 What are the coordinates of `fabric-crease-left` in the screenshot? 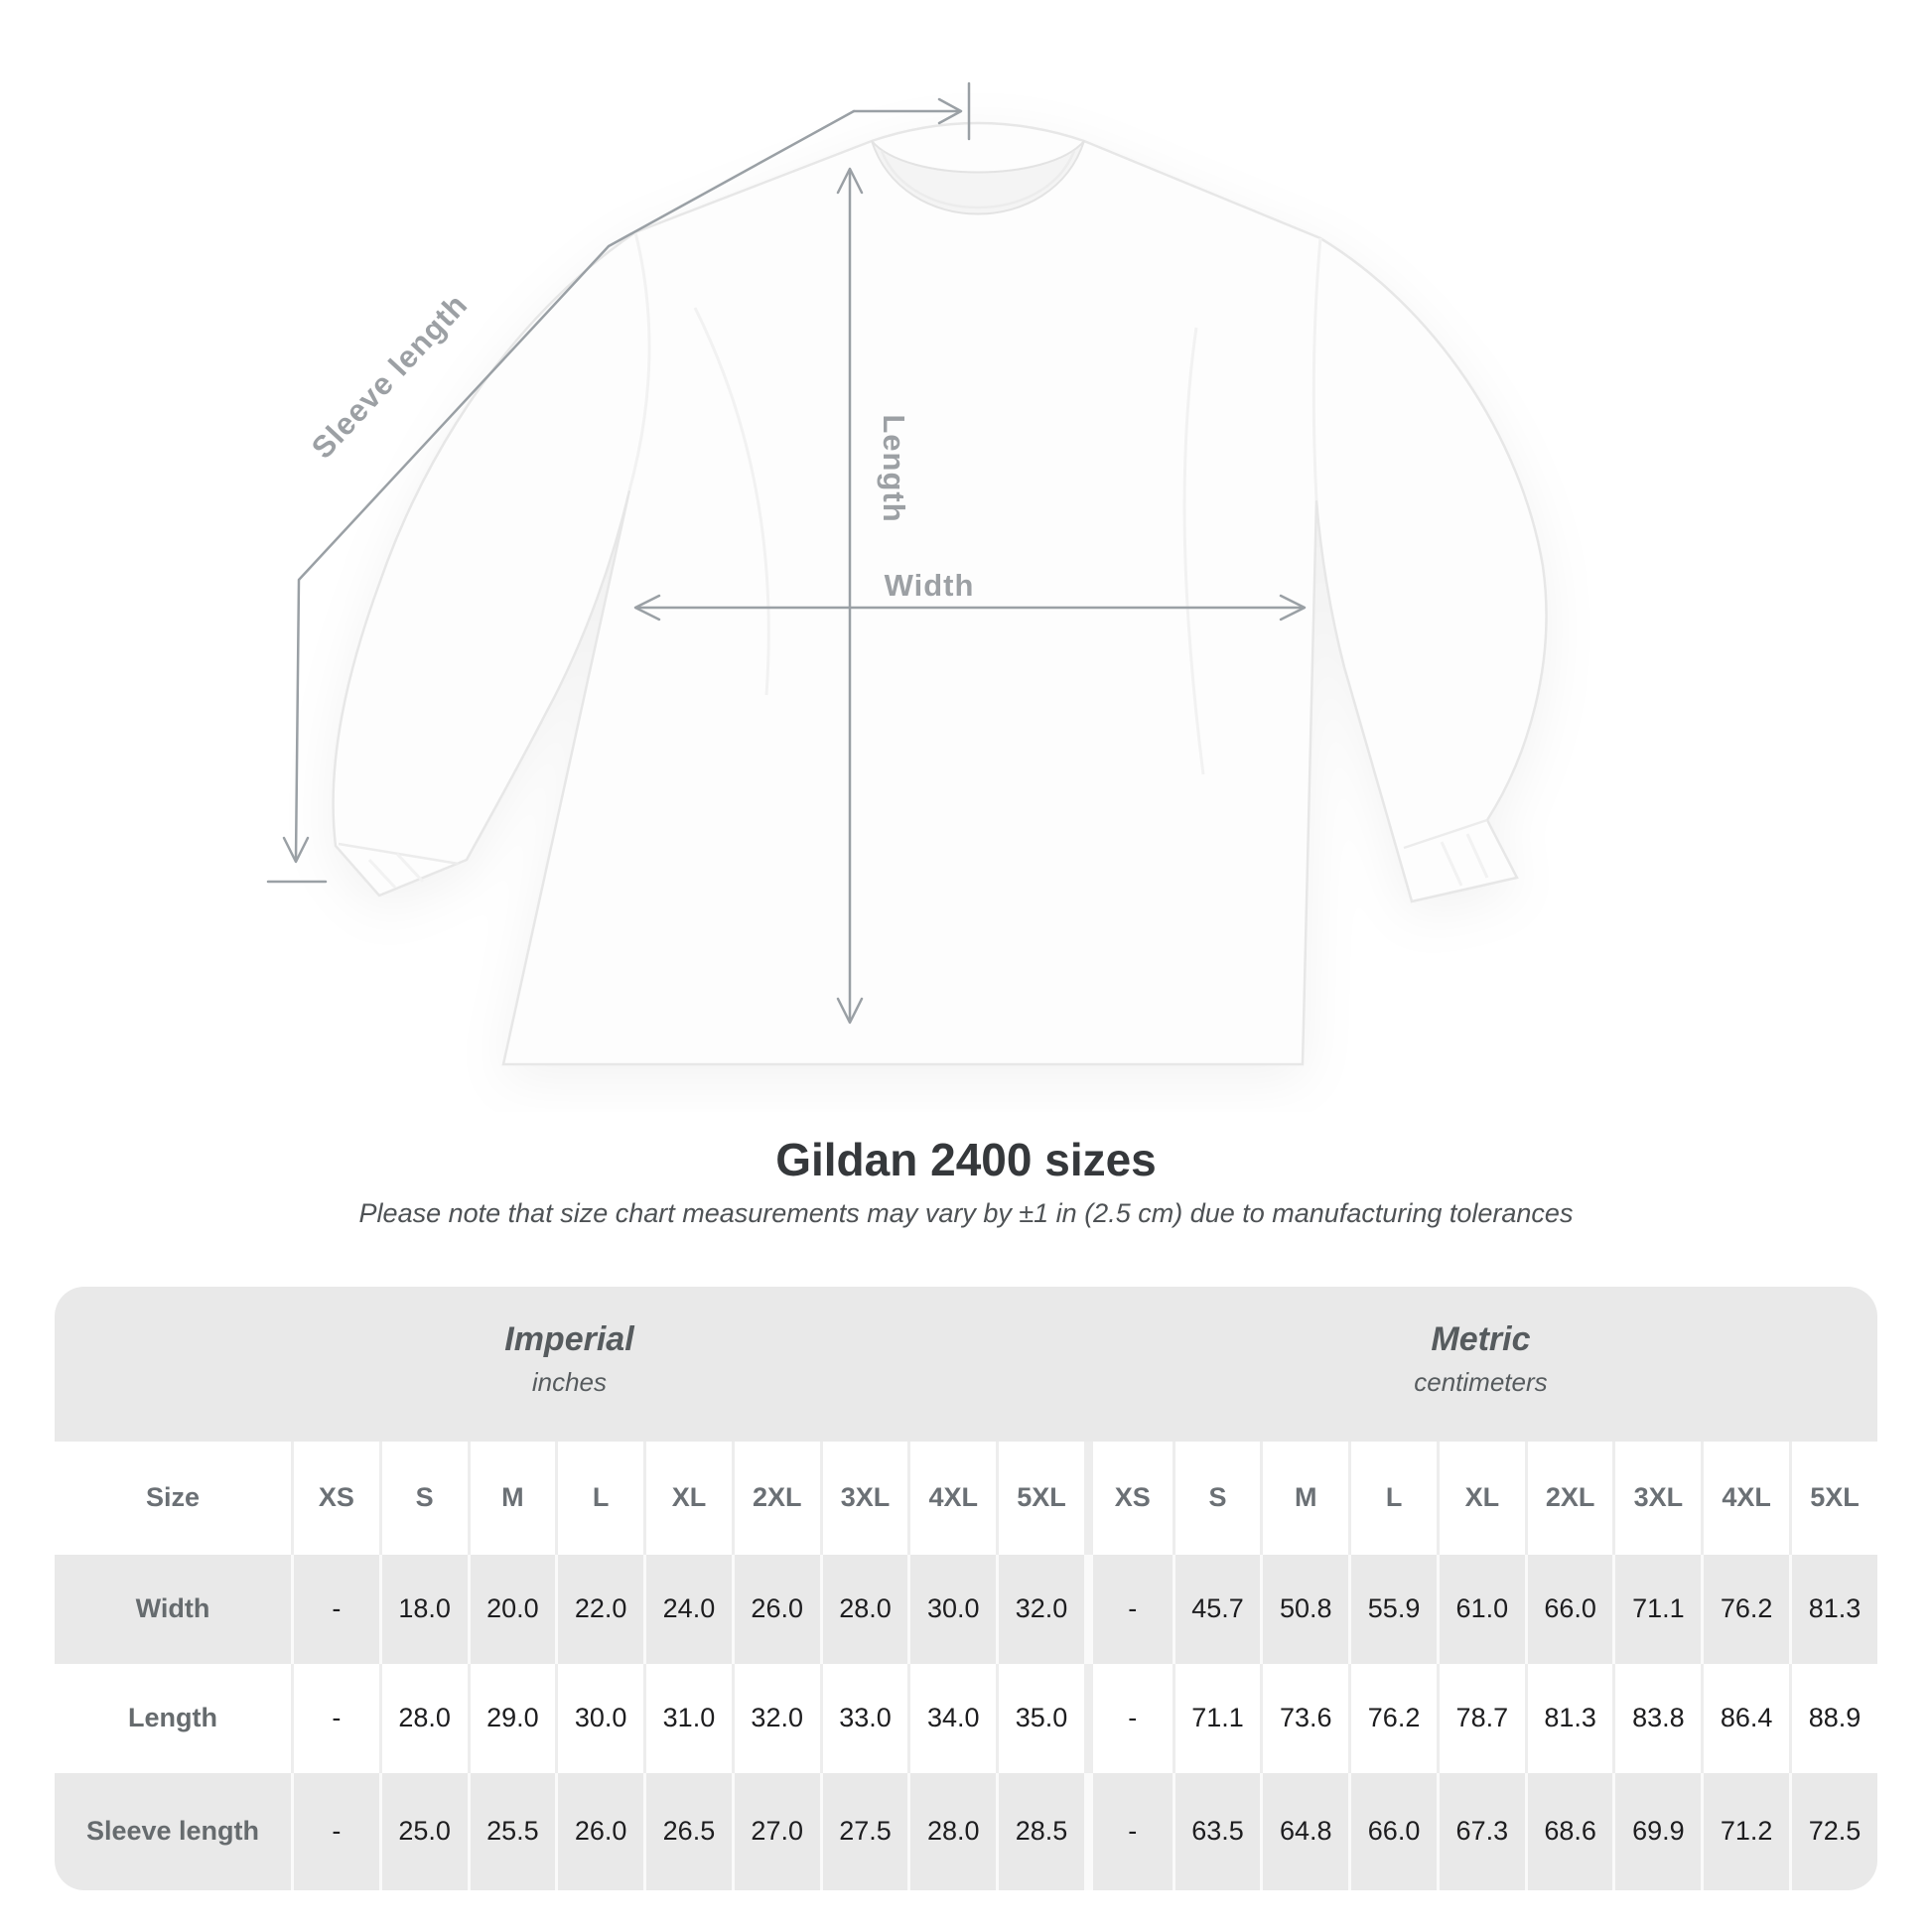 It's located at (731, 502).